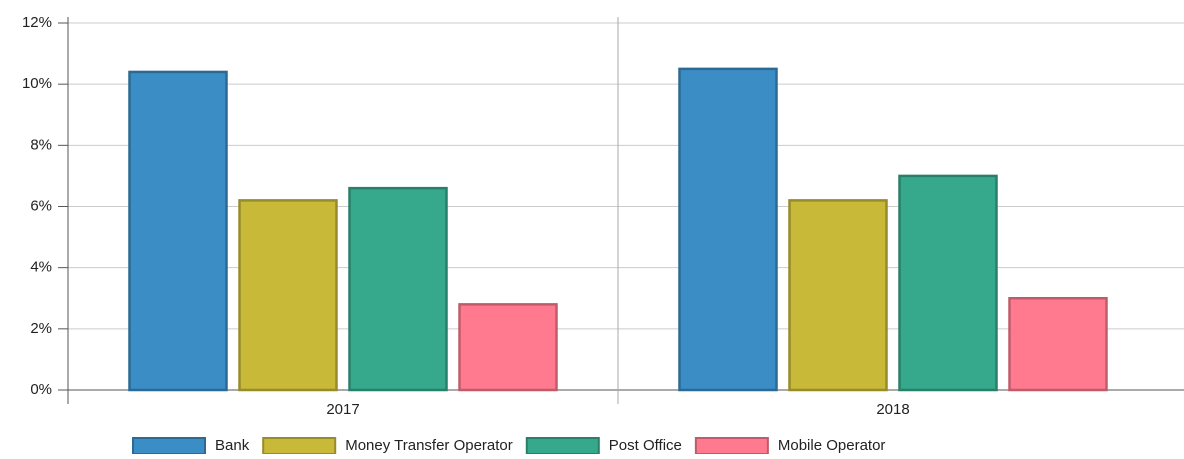 The image size is (1184, 459). Describe the element at coordinates (37, 22) in the screenshot. I see `y-tick-label: 12%` at that location.